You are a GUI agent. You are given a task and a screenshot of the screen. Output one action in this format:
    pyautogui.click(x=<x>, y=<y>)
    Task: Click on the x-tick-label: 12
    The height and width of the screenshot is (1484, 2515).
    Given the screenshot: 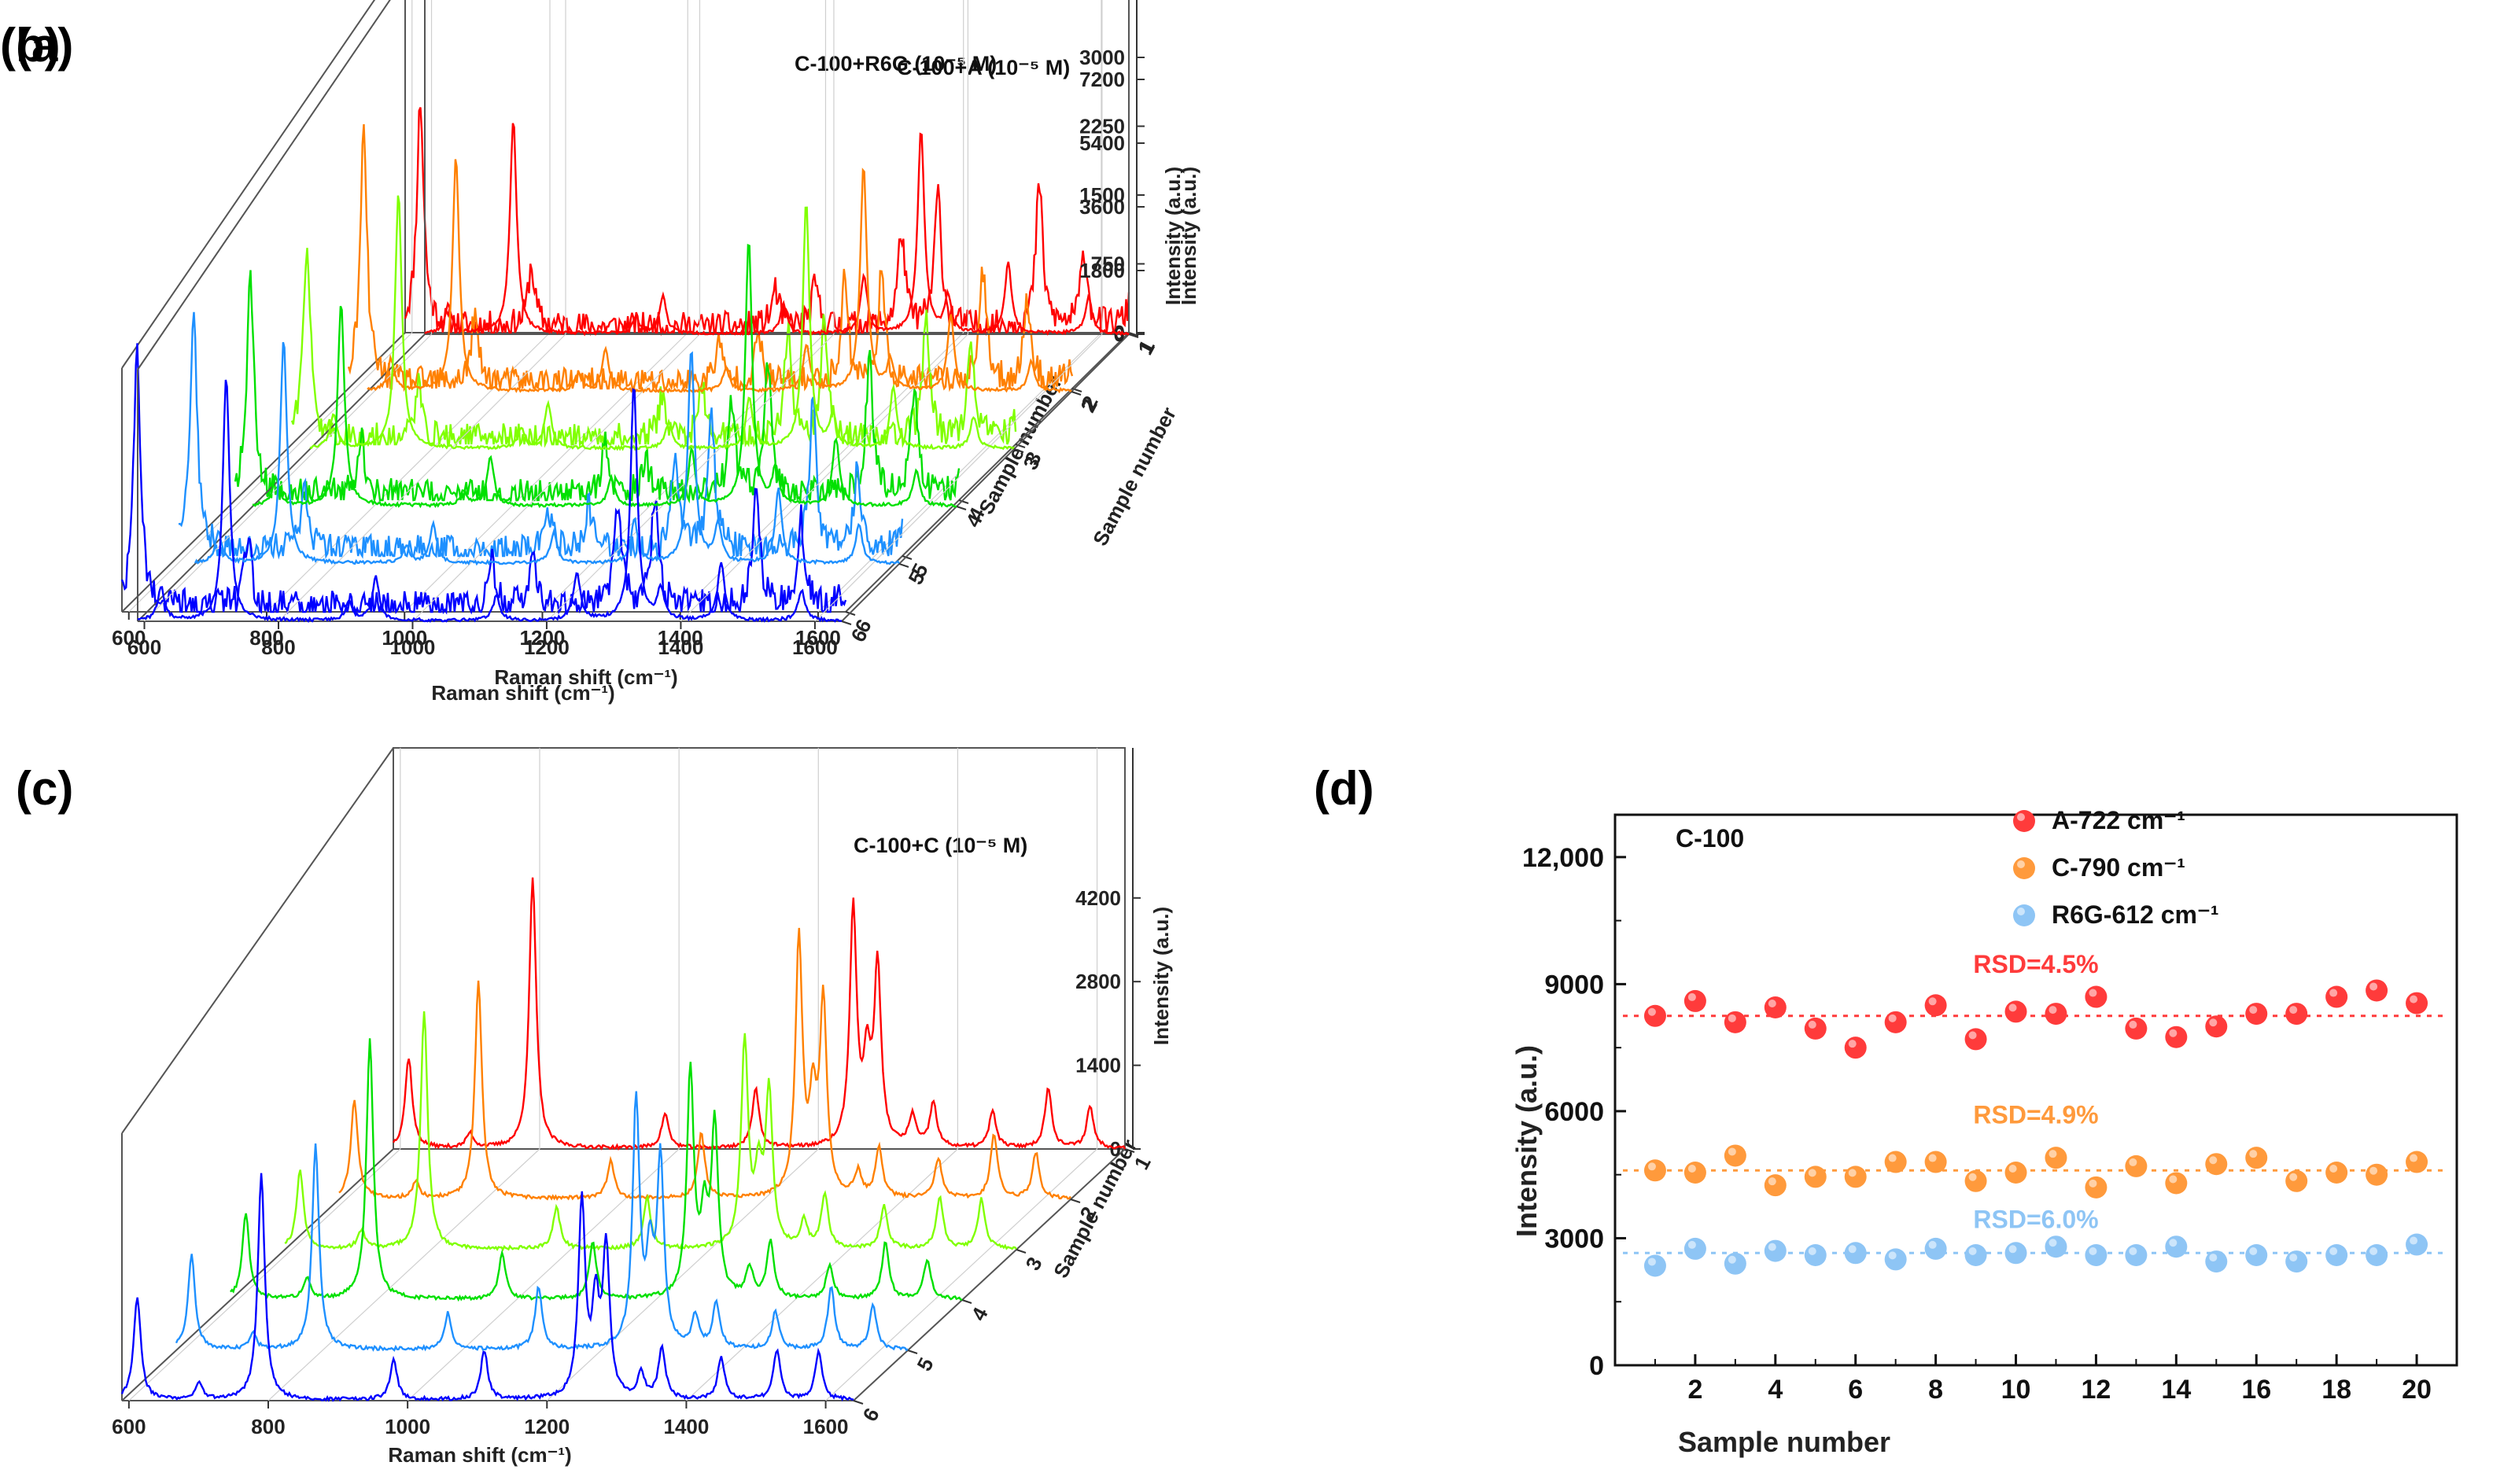 What is the action you would take?
    pyautogui.click(x=2096, y=1390)
    